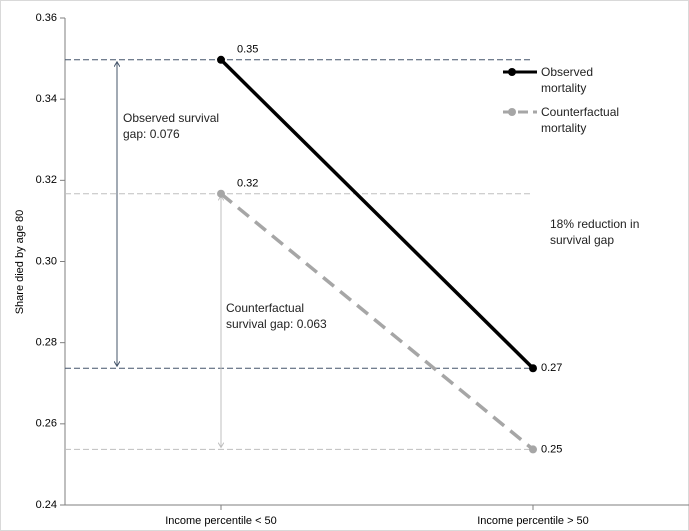  I want to click on y-tick-label: 0.24, so click(46, 505).